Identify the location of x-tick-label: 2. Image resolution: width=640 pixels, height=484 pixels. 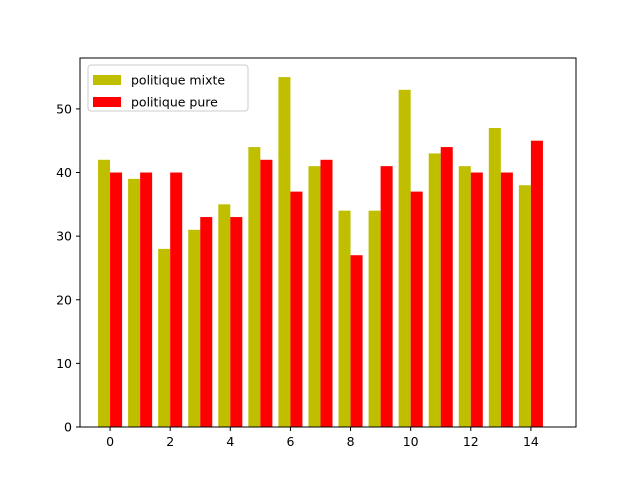
(170, 441).